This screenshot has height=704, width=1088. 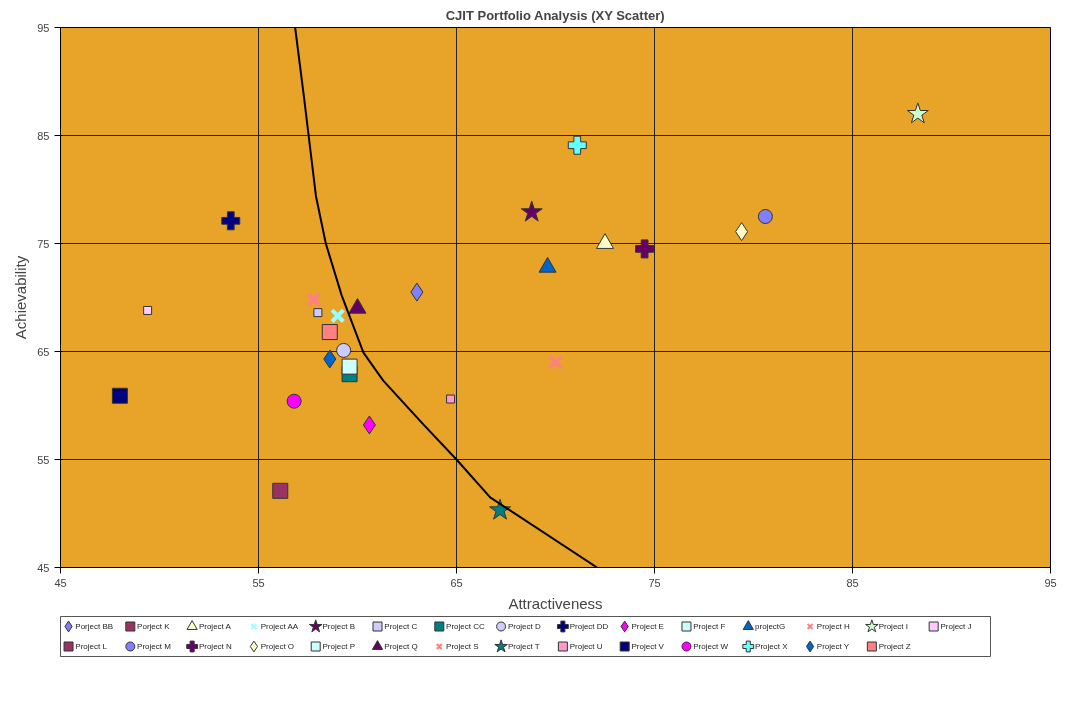 I want to click on legend-label: Project H, so click(x=833, y=626).